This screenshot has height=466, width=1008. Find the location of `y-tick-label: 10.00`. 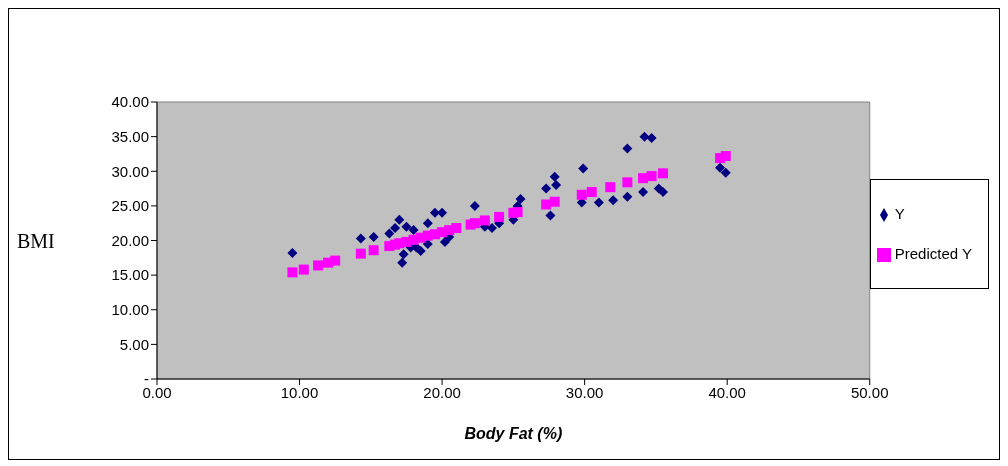

y-tick-label: 10.00 is located at coordinates (130, 310).